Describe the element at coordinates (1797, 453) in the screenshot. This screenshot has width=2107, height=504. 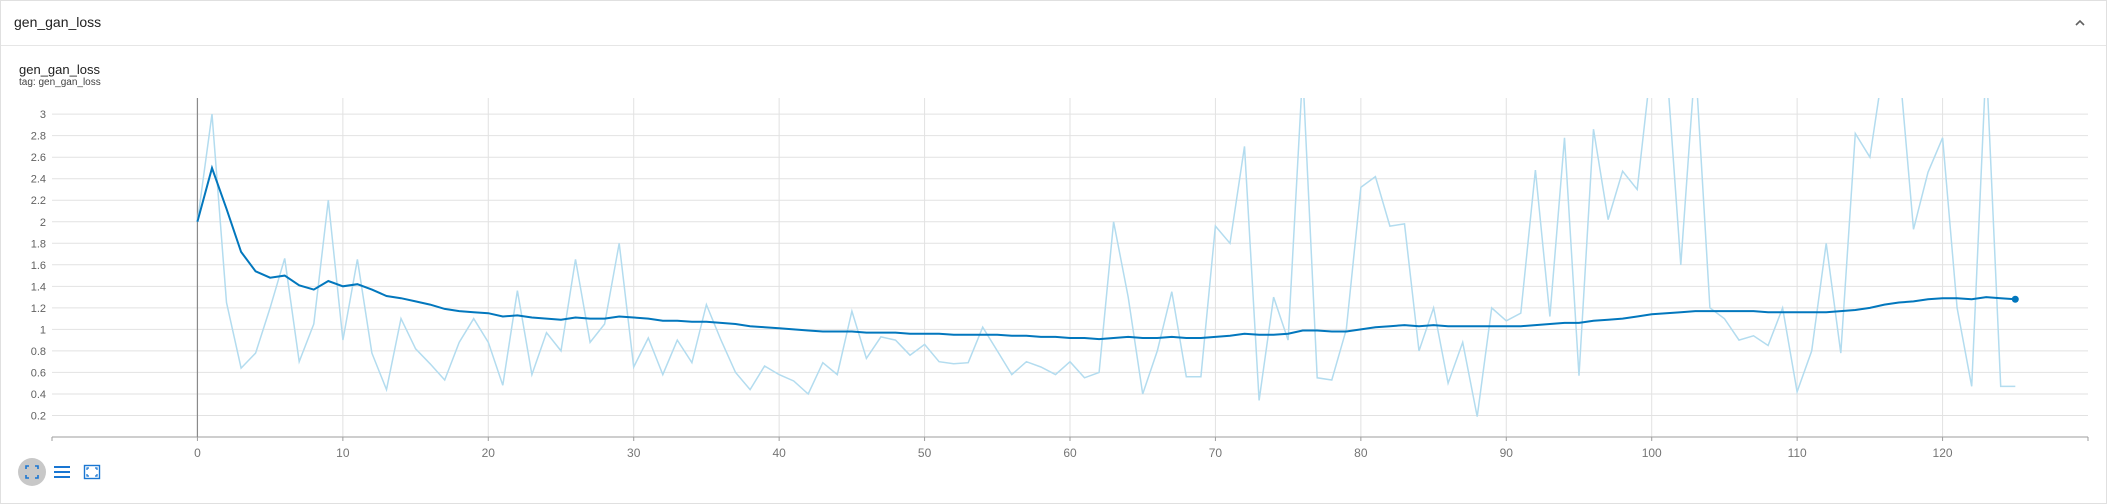
I see `x-tick-label: 110` at that location.